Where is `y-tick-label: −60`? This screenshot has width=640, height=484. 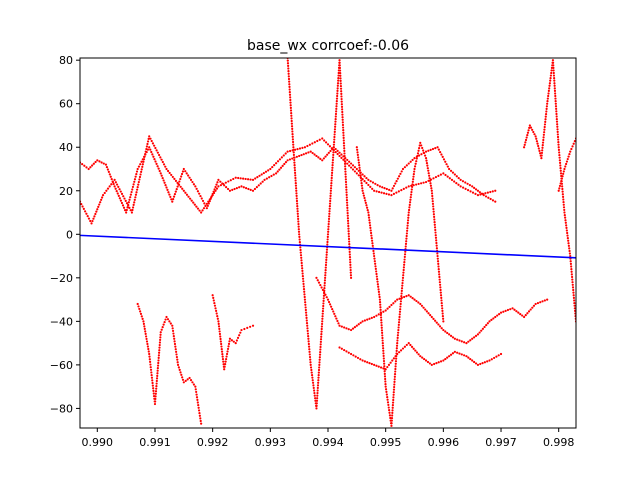 y-tick-label: −60 is located at coordinates (61, 365).